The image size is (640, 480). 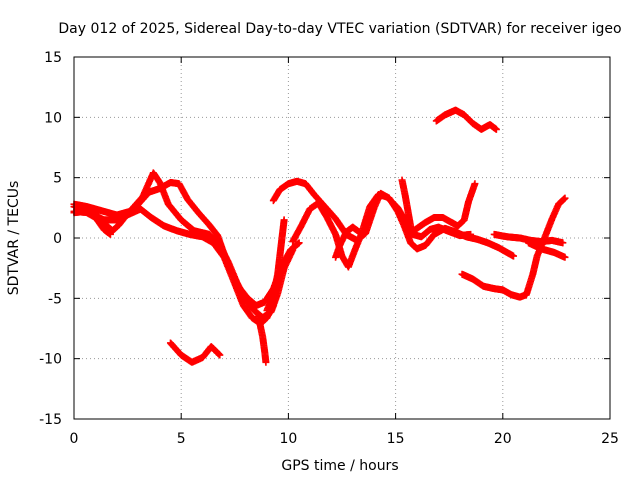 What do you see at coordinates (288, 439) in the screenshot?
I see `x-tick-label: 10` at bounding box center [288, 439].